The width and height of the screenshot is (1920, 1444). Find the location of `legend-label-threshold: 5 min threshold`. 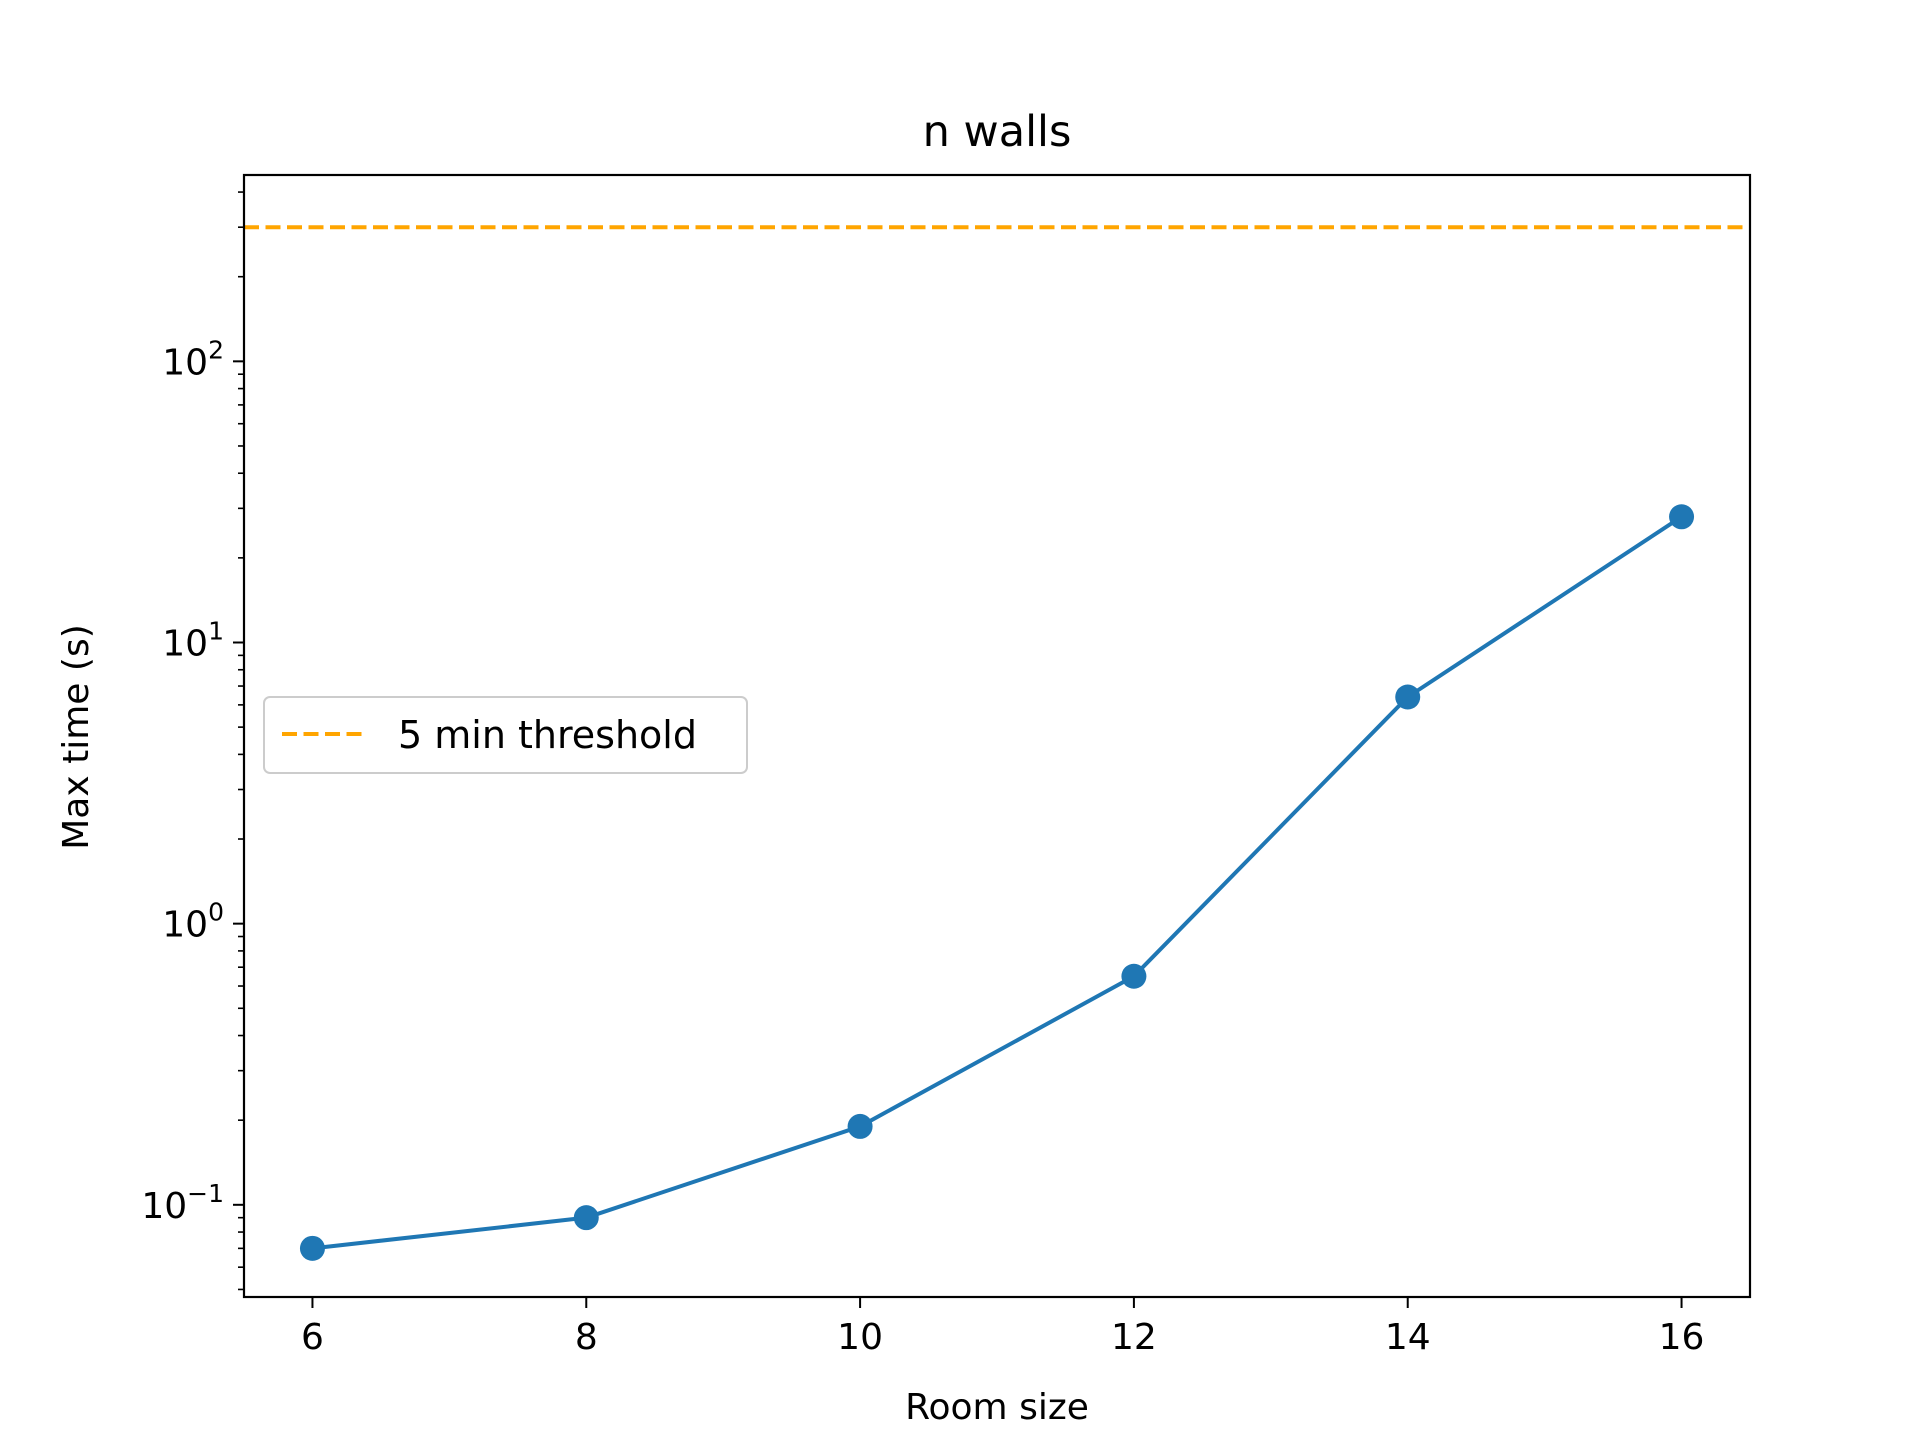

legend-label-threshold: 5 min threshold is located at coordinates (547, 735).